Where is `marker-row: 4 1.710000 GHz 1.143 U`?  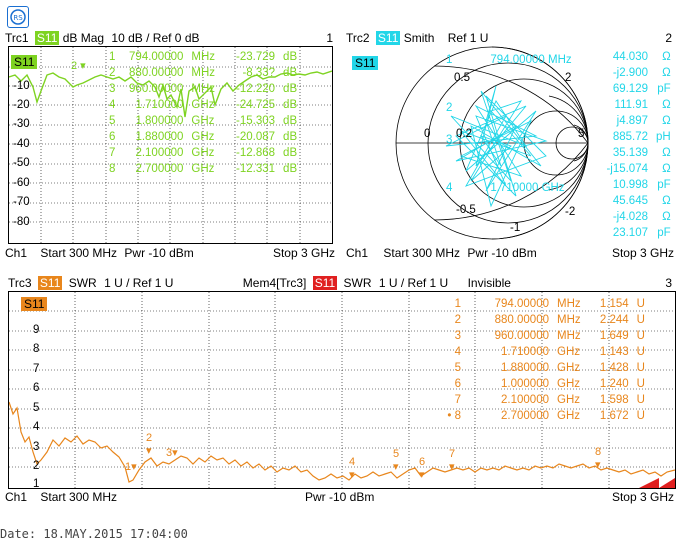
marker-row: 4 1.710000 GHz 1.143 U is located at coordinates (549, 352).